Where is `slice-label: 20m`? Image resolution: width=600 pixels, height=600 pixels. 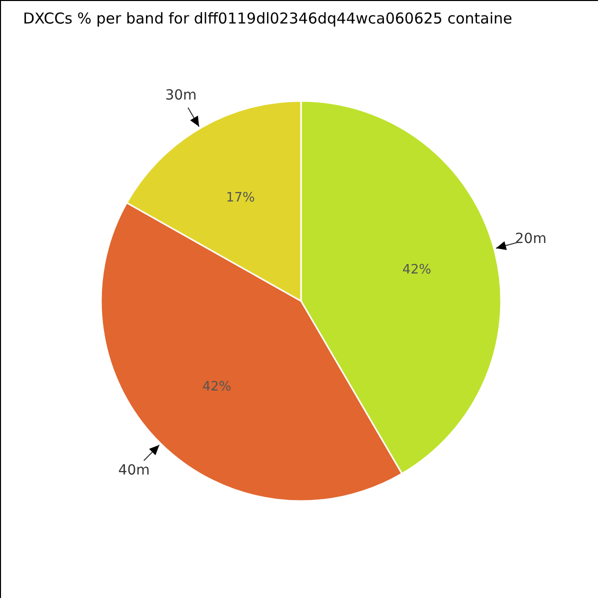 slice-label: 20m is located at coordinates (530, 238).